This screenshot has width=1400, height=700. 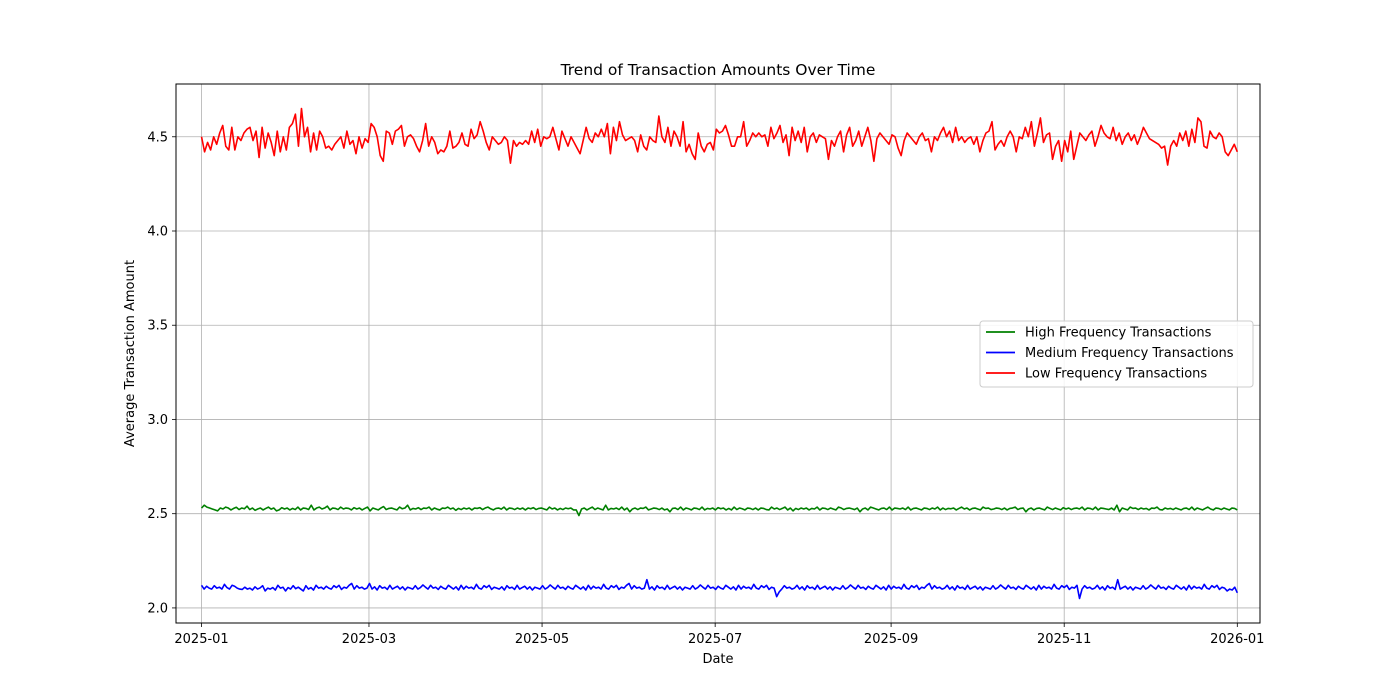 I want to click on y-axis-title: Average Transaction Amount, so click(x=130, y=353).